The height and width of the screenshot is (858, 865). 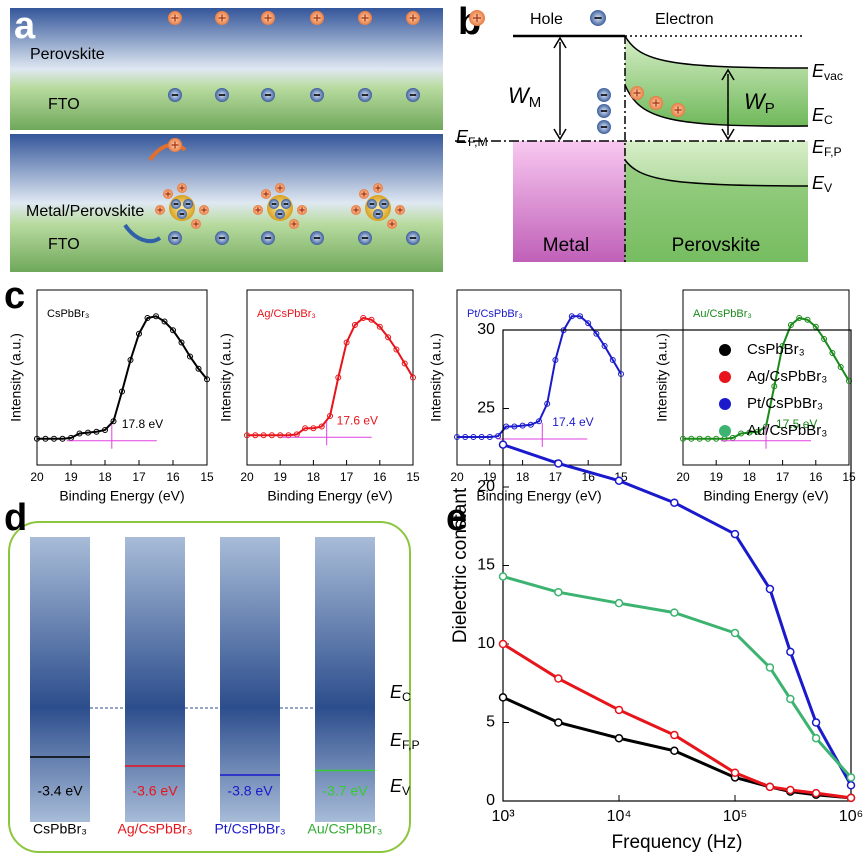 I want to click on cutoff-label: 17.8 eV, so click(x=142, y=424).